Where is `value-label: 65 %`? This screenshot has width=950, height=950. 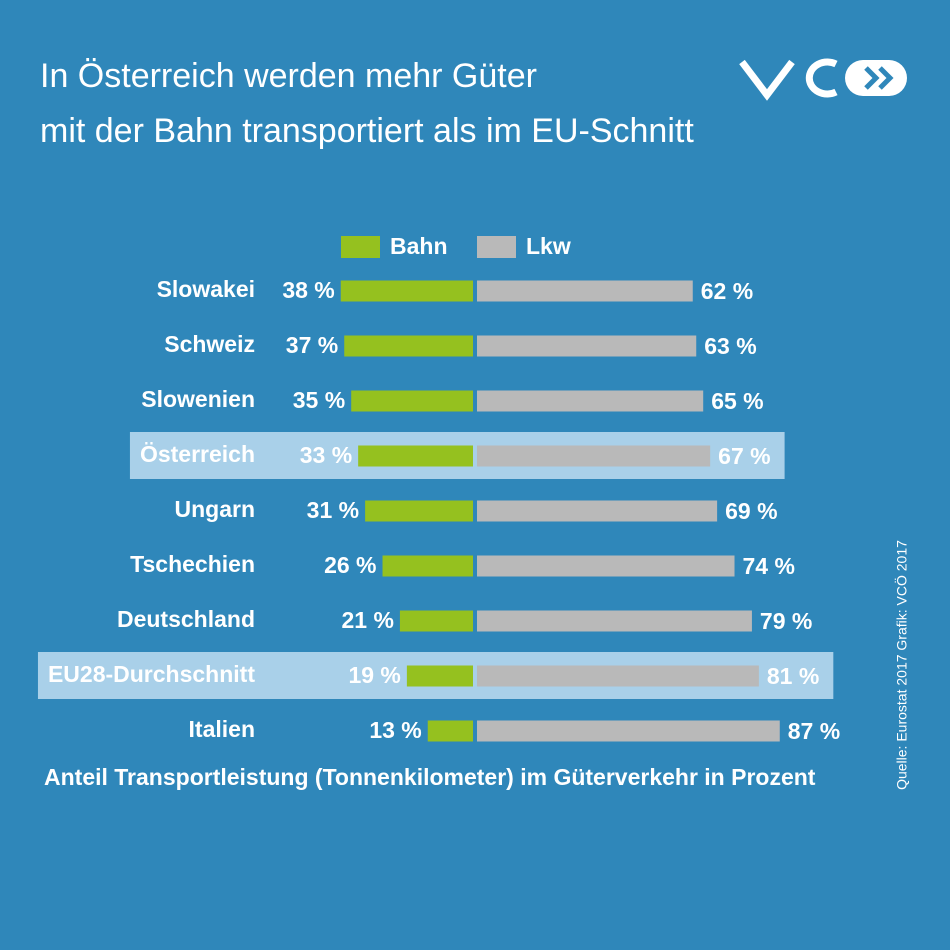 value-label: 65 % is located at coordinates (737, 401).